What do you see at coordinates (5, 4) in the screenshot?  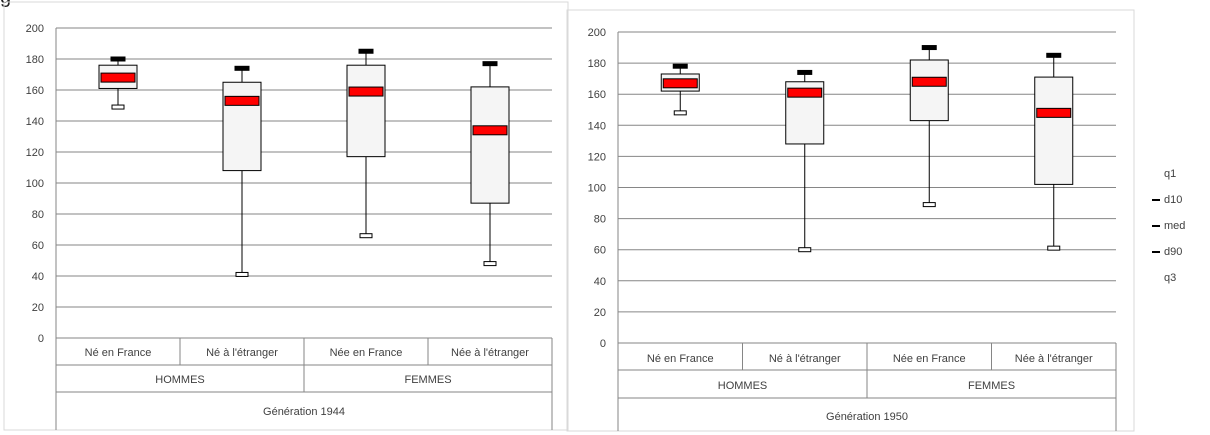 I see `header-fragment: g` at bounding box center [5, 4].